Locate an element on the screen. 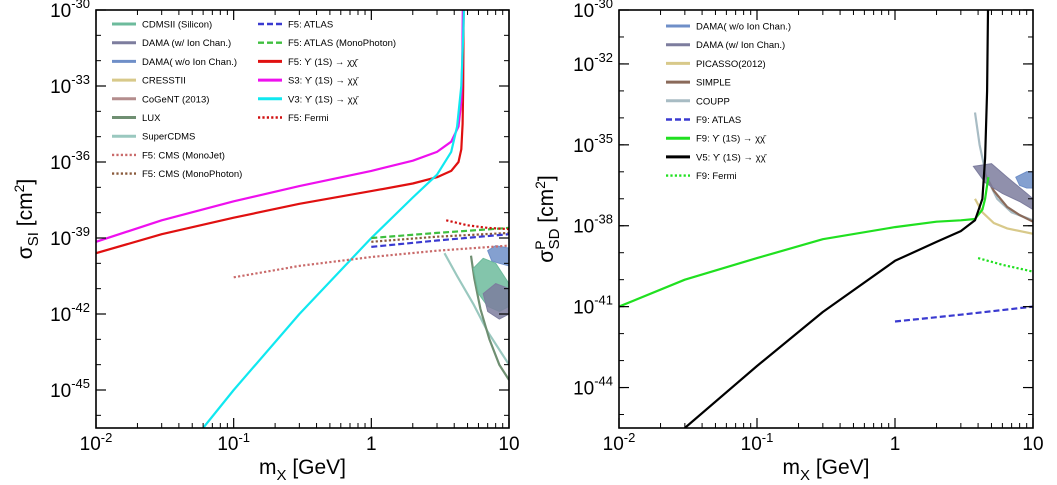 The height and width of the screenshot is (485, 1057). y-tick-label: 10-42 is located at coordinates (70, 313).